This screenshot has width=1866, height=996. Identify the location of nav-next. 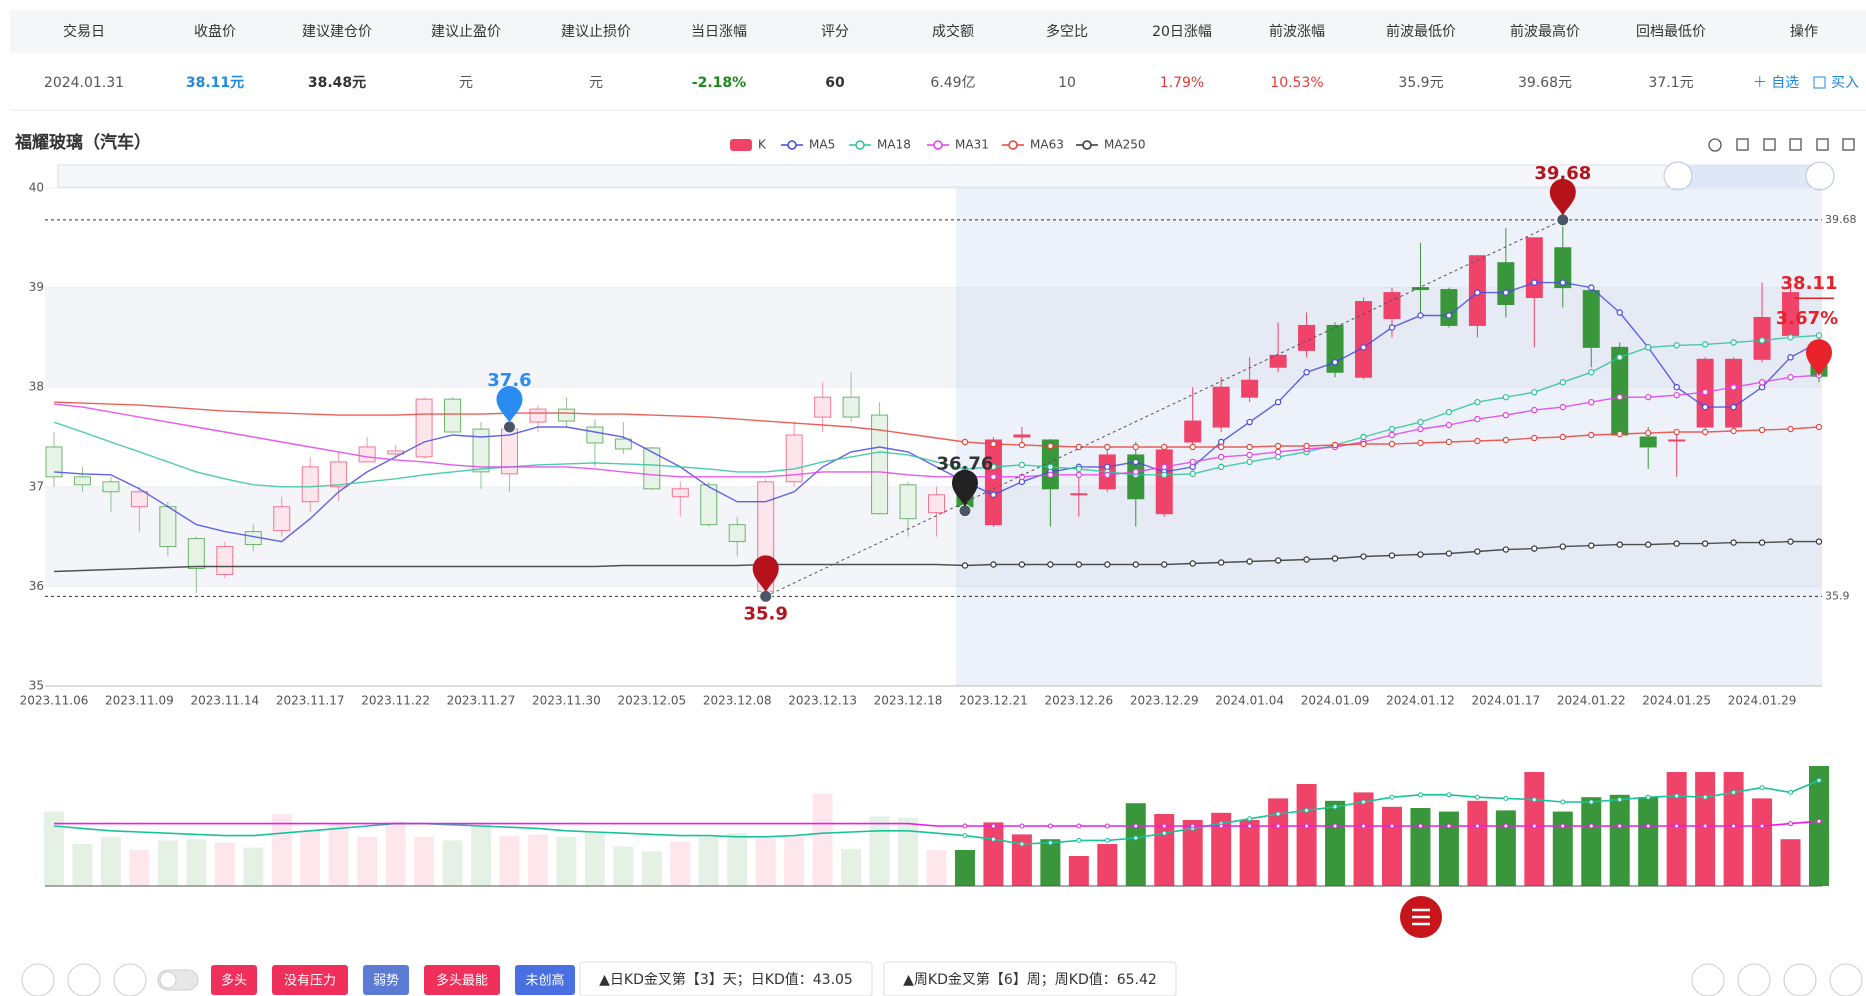
(130, 979).